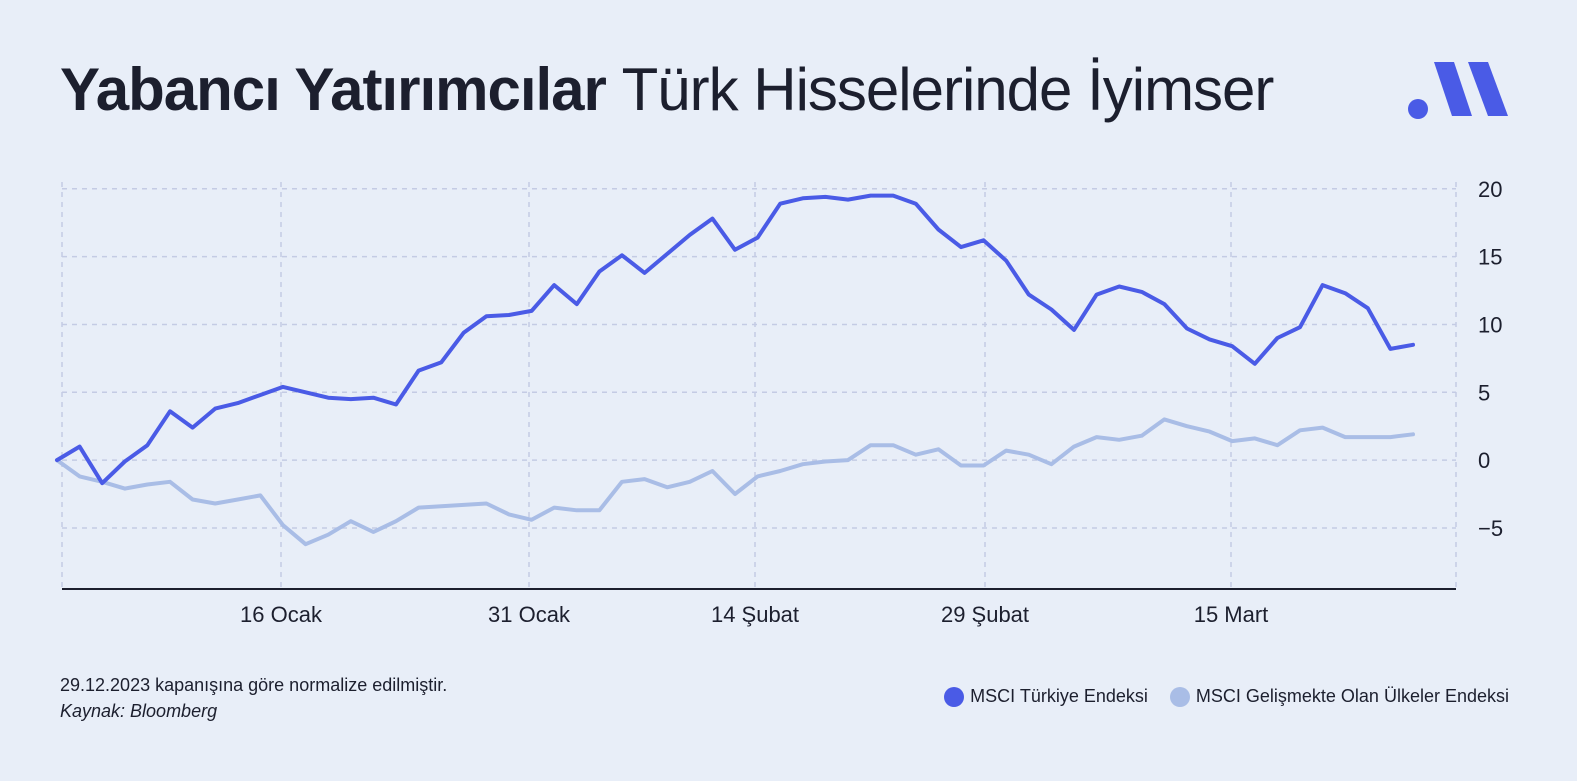 The height and width of the screenshot is (781, 1577). What do you see at coordinates (333, 89) in the screenshot?
I see `title-bold-part: Yabancı Yatırımcılar` at bounding box center [333, 89].